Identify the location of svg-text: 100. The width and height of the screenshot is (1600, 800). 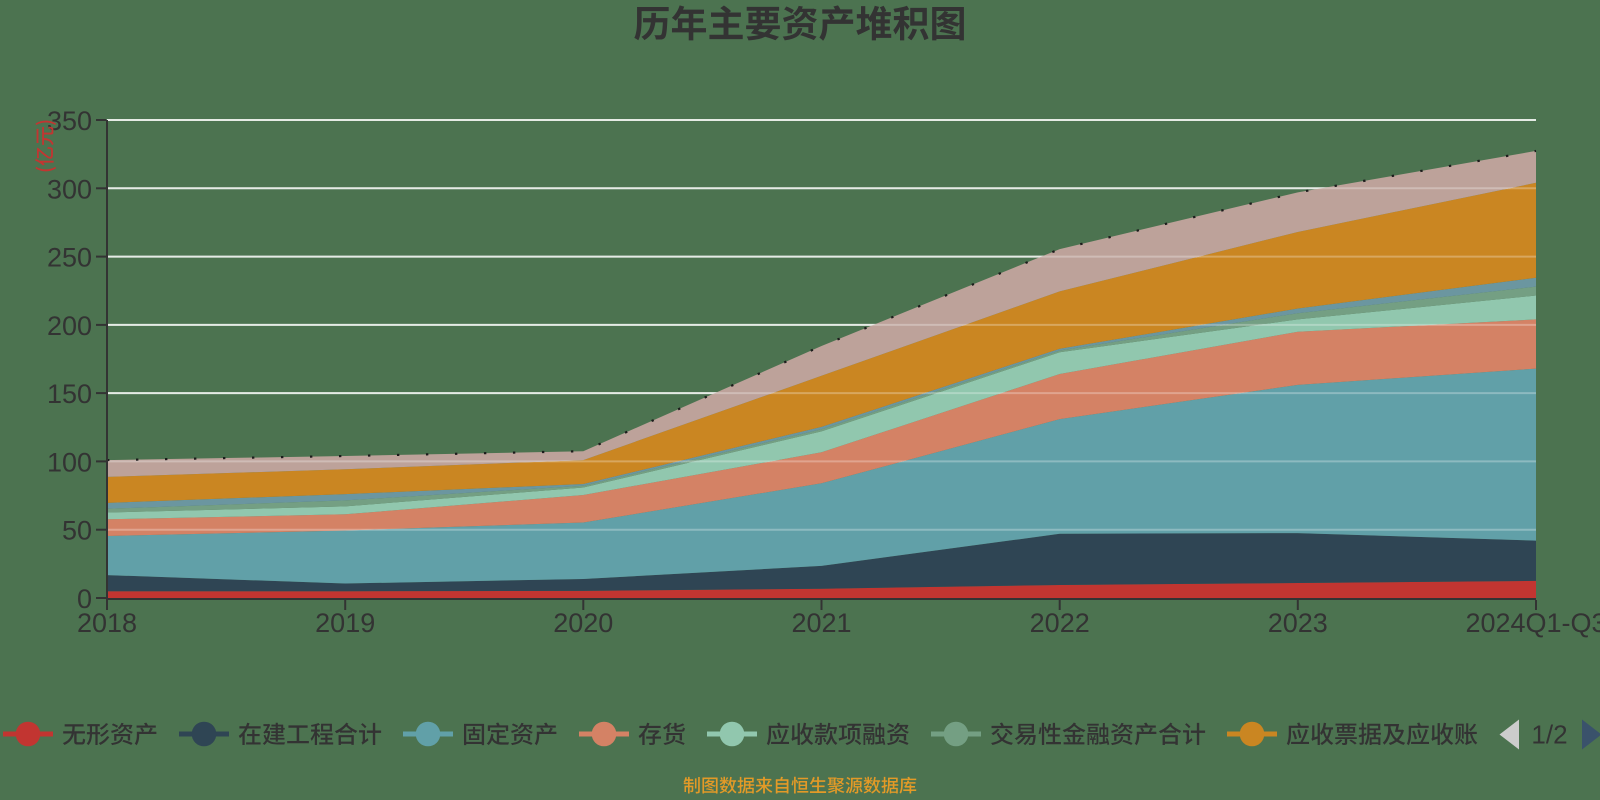
(69, 462).